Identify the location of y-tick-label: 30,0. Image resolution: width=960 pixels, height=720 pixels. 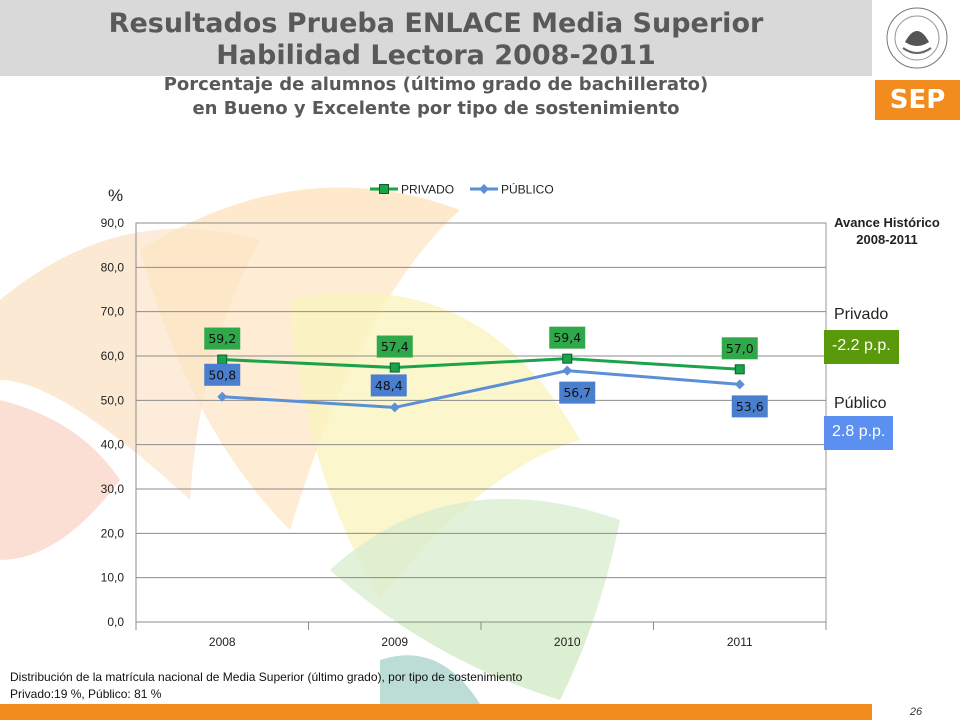
(113, 489).